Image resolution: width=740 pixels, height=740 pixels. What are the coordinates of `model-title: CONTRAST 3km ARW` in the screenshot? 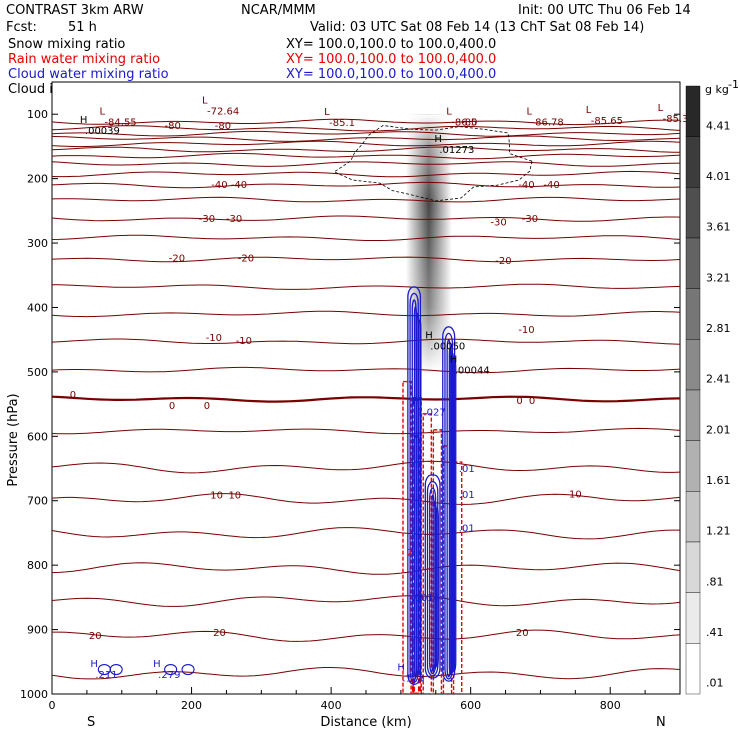 It's located at (75, 10).